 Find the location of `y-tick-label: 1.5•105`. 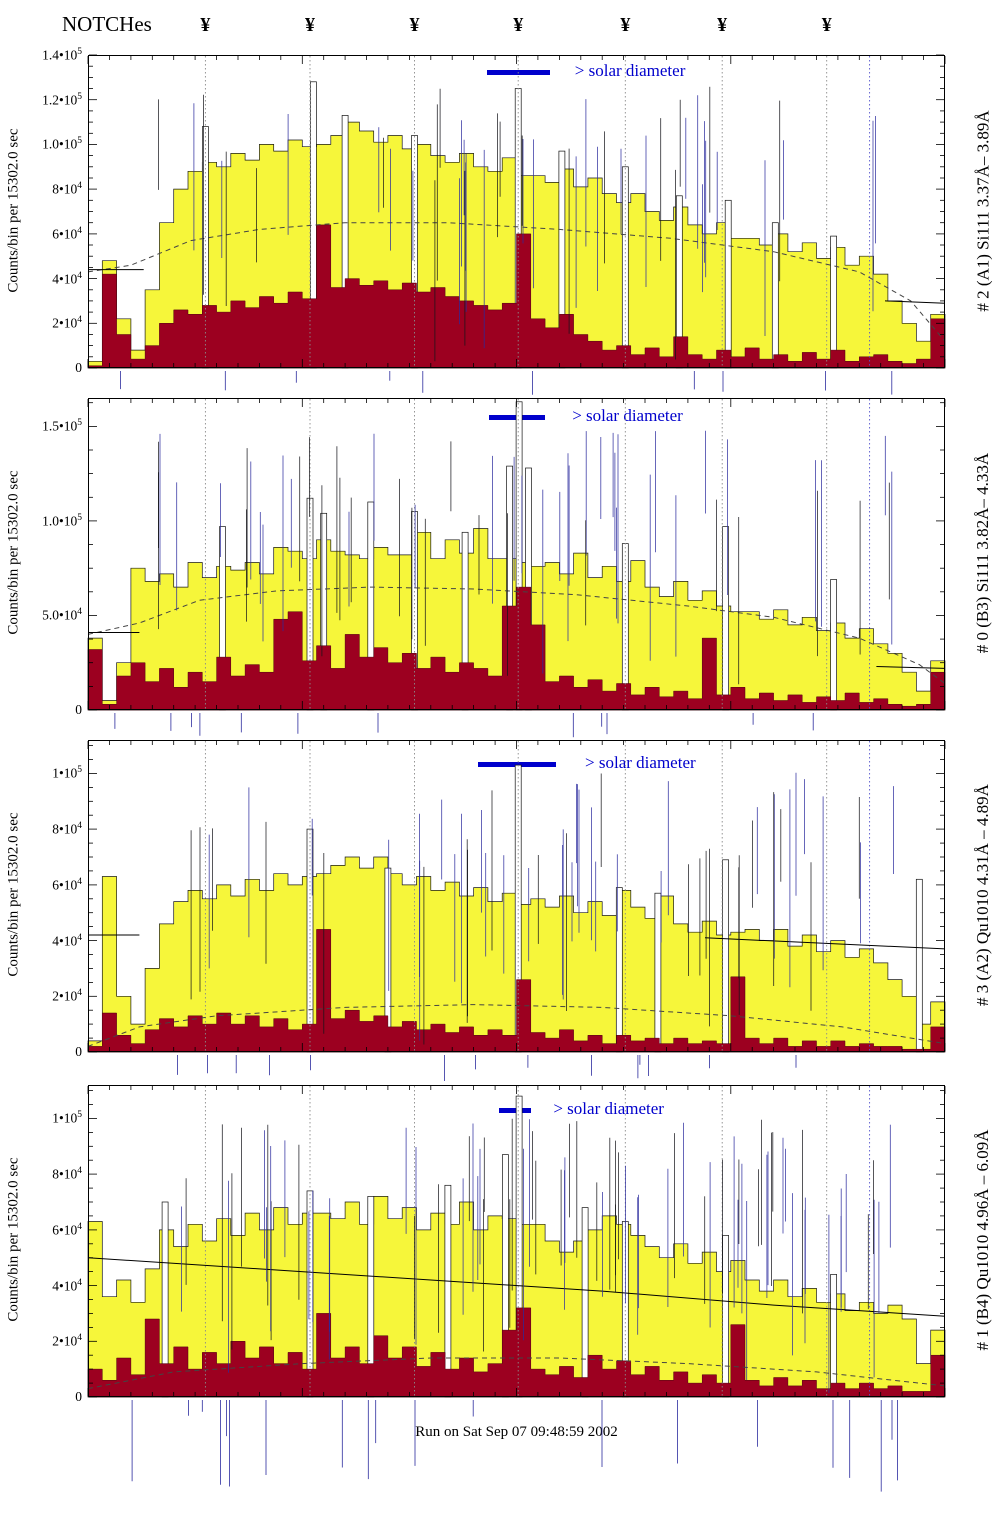

y-tick-label: 1.5•105 is located at coordinates (62, 426).